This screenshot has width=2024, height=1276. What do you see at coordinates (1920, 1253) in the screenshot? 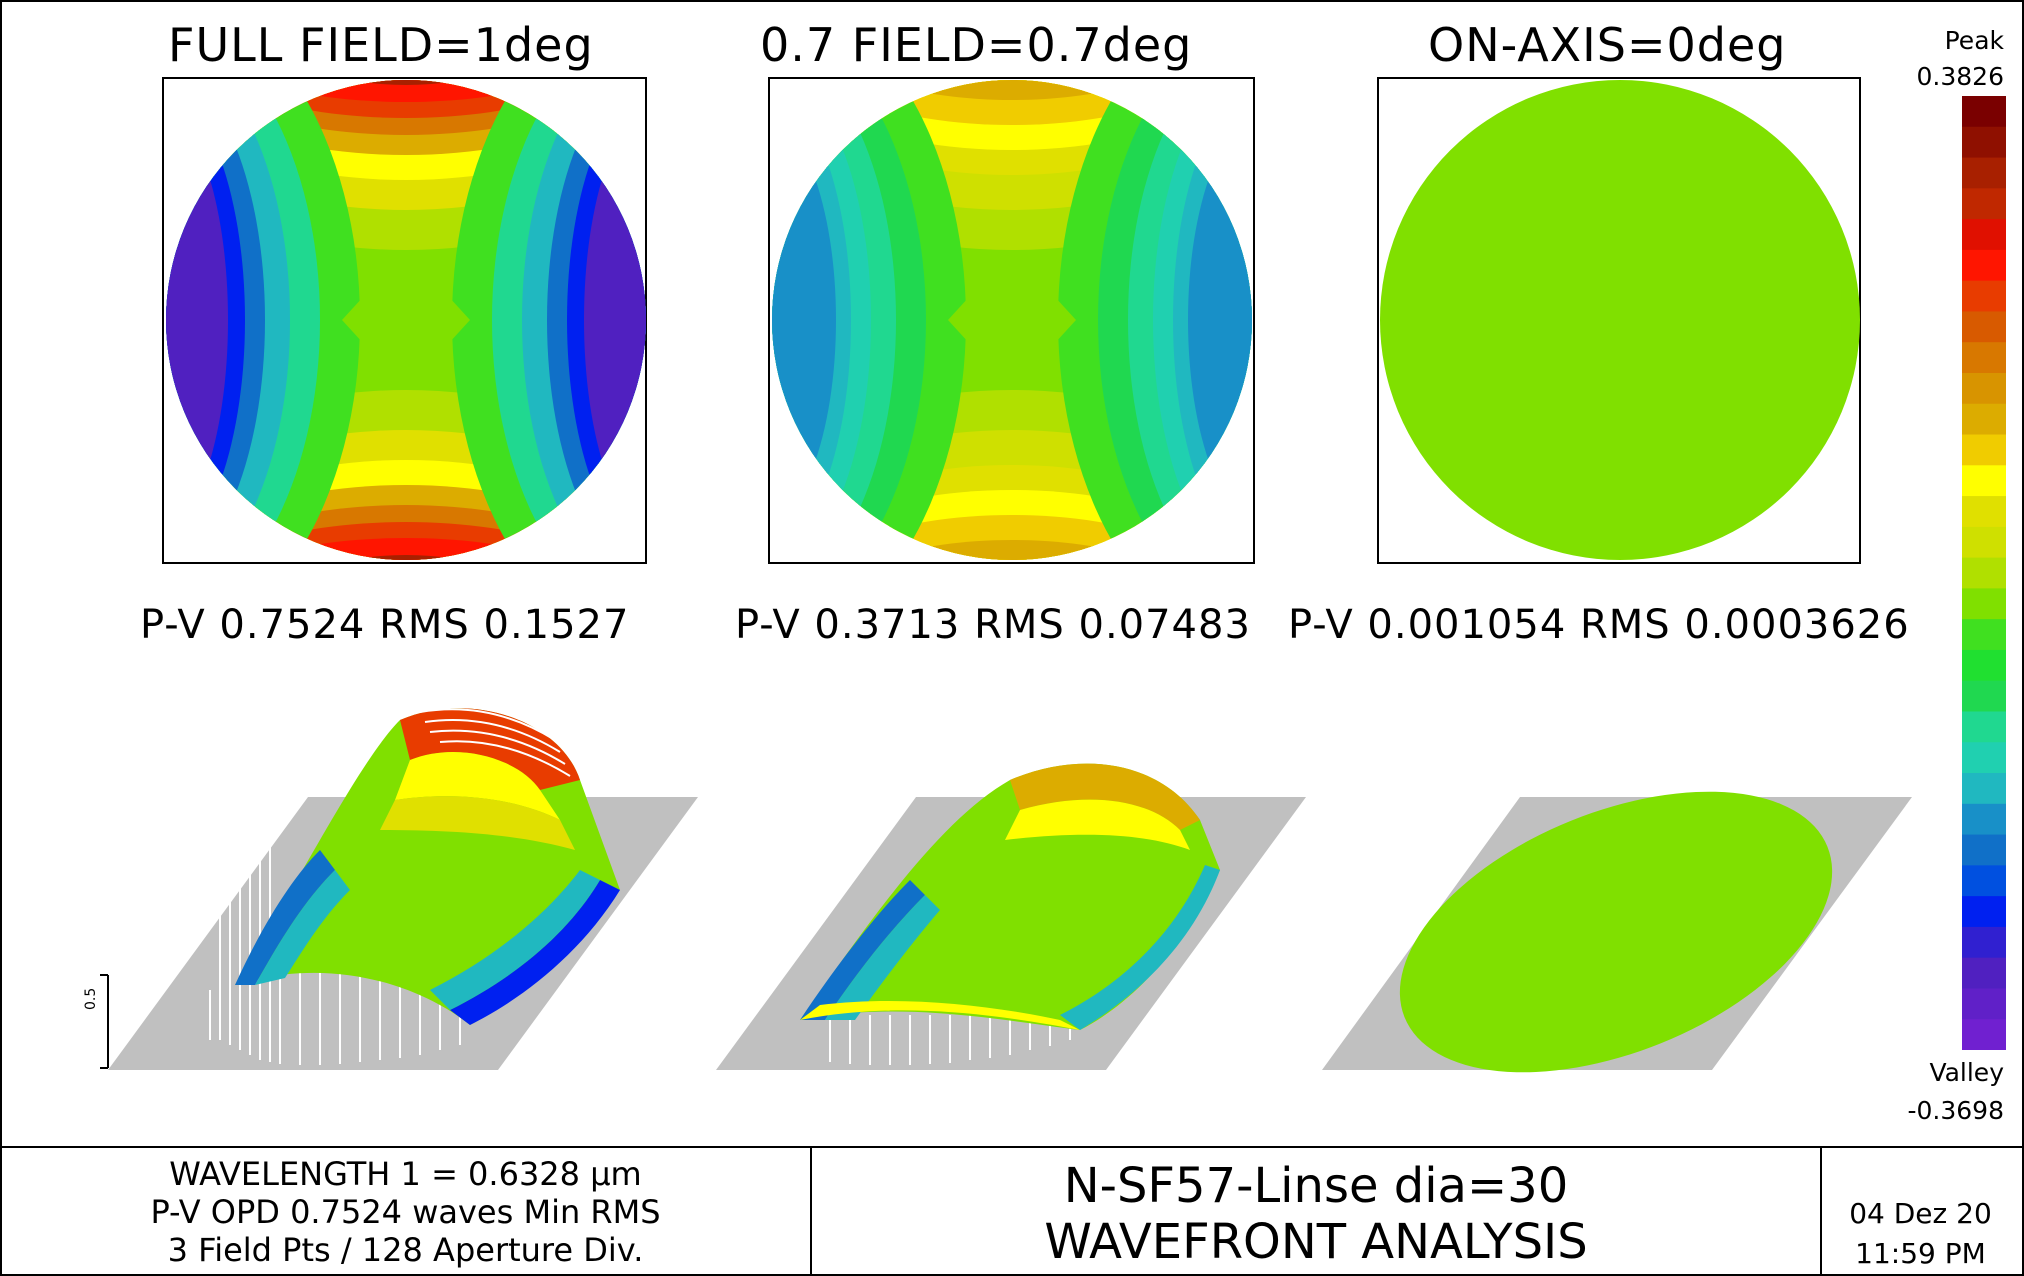
I see `footer-time: 11:59 PM` at bounding box center [1920, 1253].